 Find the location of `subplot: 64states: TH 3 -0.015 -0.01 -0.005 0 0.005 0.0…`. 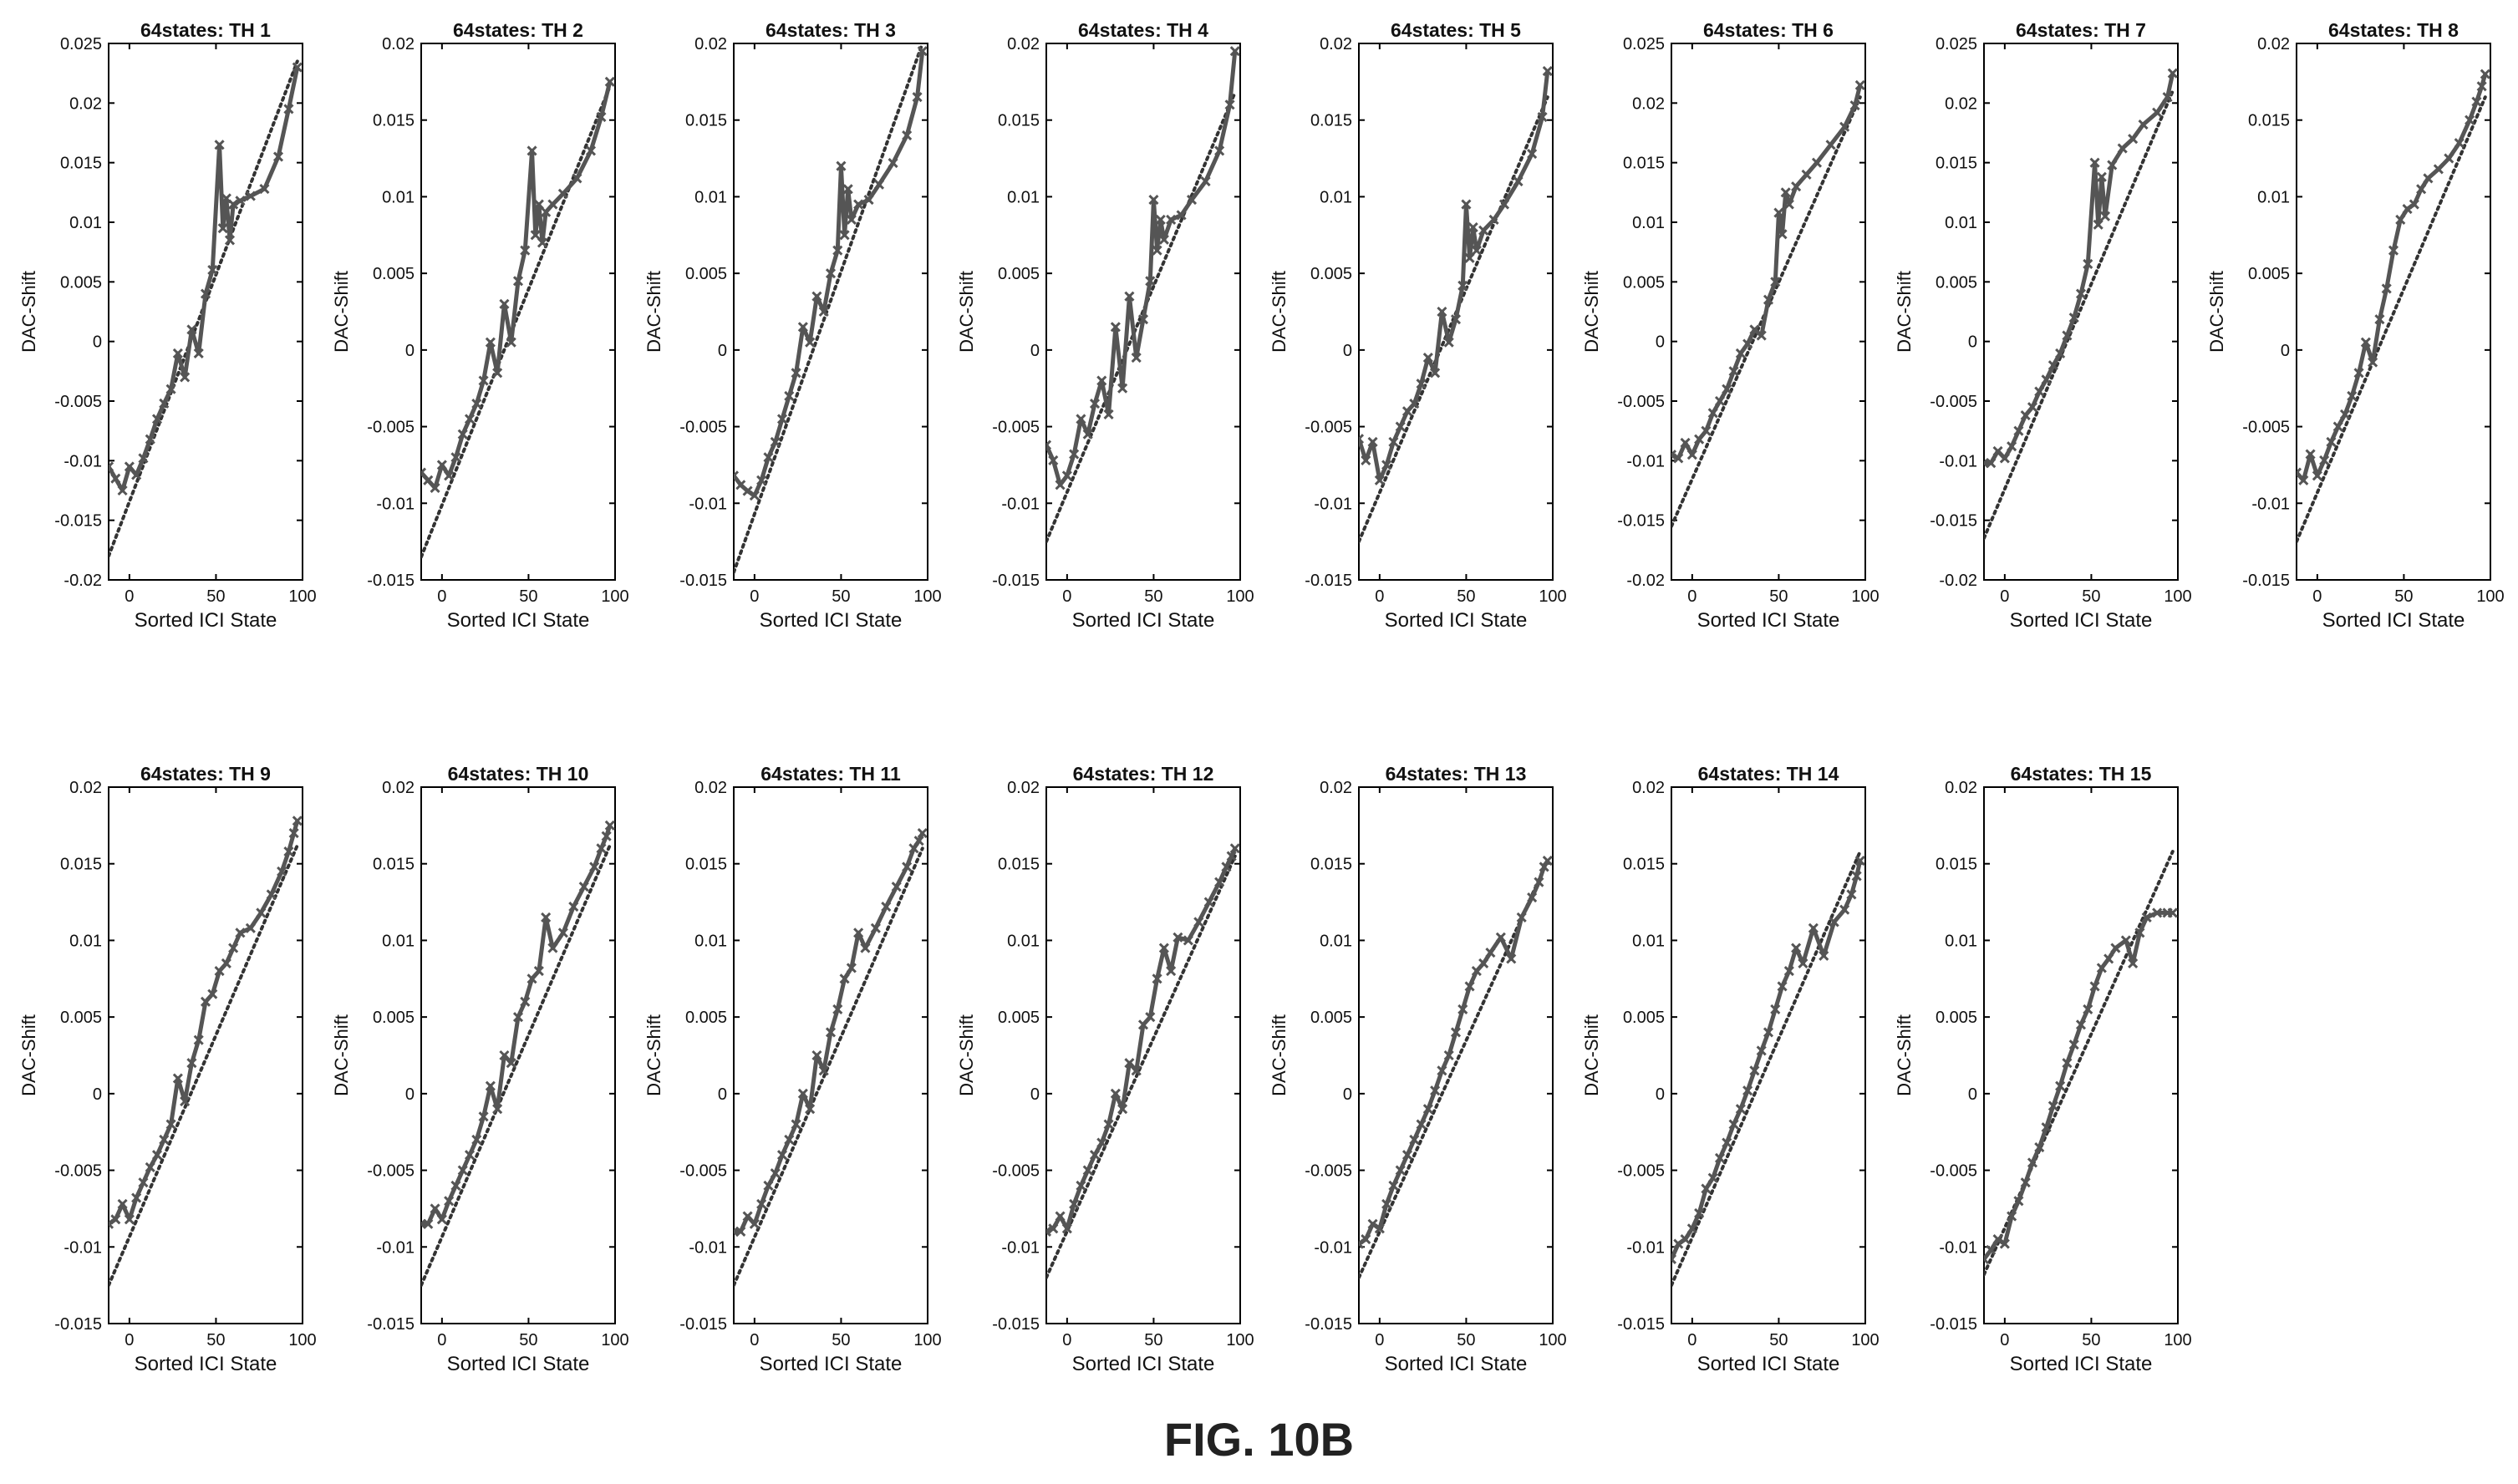

subplot: 64states: TH 3 -0.015 -0.01 -0.005 0 0.005 0.0… is located at coordinates (793, 325).